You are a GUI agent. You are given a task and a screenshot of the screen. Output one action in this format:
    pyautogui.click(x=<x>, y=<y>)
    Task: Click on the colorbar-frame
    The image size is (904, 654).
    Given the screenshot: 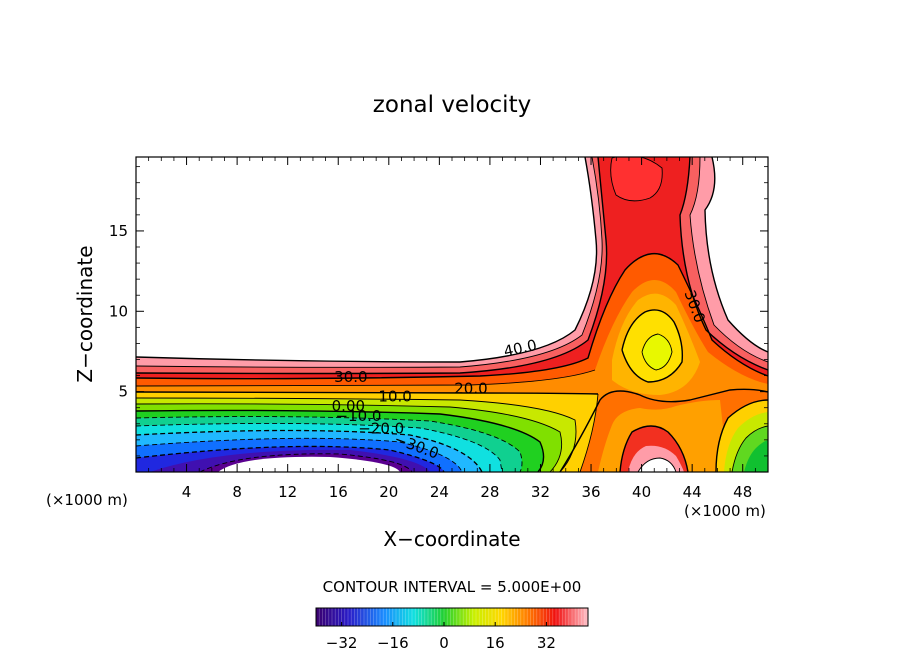 What is the action you would take?
    pyautogui.click(x=452, y=617)
    